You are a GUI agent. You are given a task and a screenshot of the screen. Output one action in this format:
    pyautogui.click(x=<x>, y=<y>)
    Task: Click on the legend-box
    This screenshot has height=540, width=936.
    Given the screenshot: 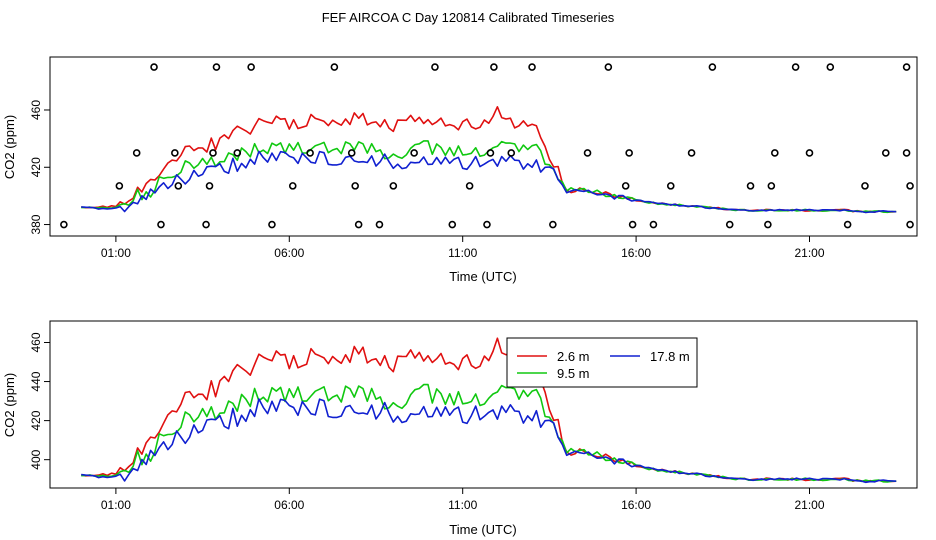 What is the action you would take?
    pyautogui.click(x=602, y=362)
    